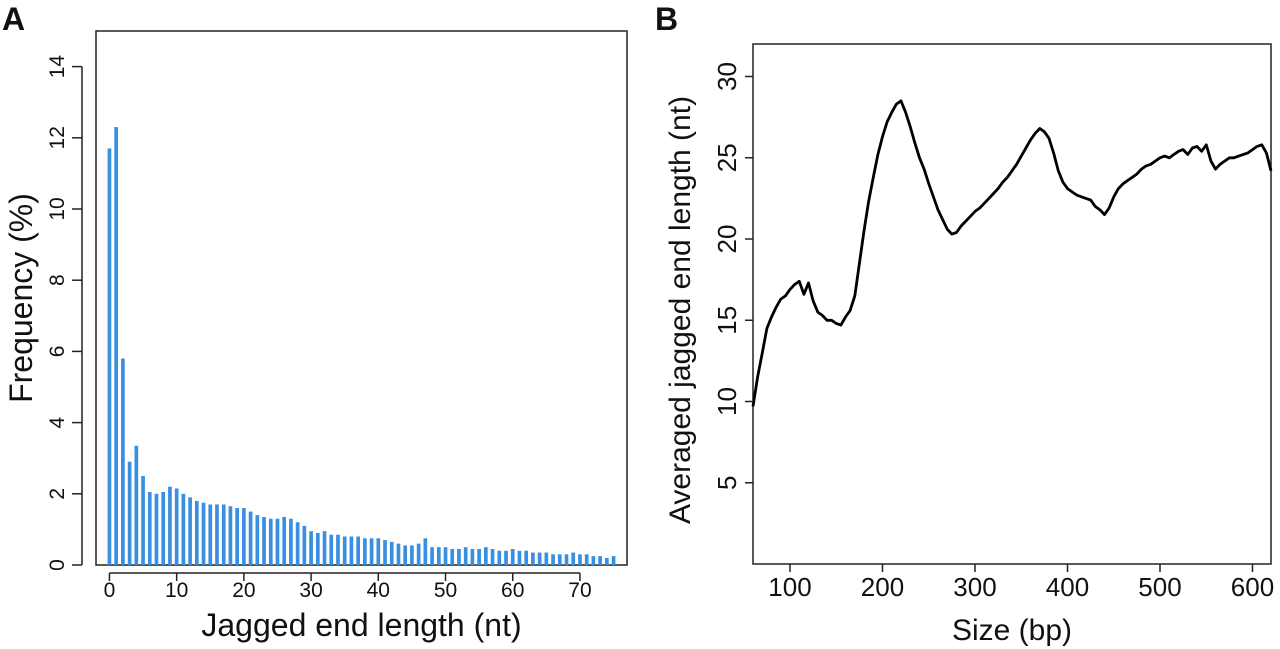  What do you see at coordinates (243, 590) in the screenshot?
I see `x-tick-label-a: 20` at bounding box center [243, 590].